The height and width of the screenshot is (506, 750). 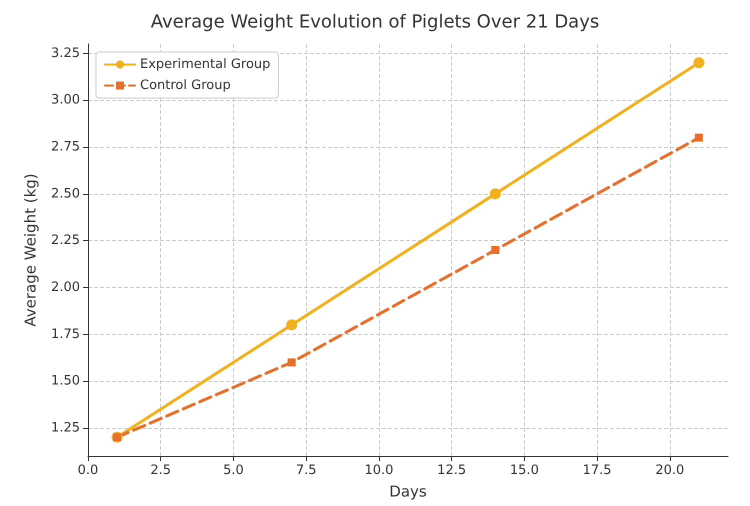 I want to click on x-tick-label: 20.0, so click(x=669, y=470).